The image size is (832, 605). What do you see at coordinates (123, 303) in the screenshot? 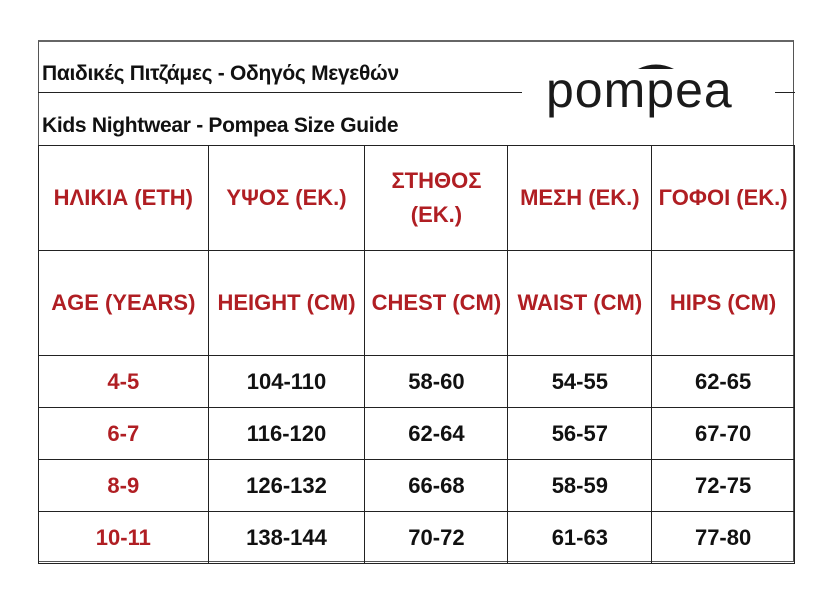
I see `column-header: AGE (YEARS)` at bounding box center [123, 303].